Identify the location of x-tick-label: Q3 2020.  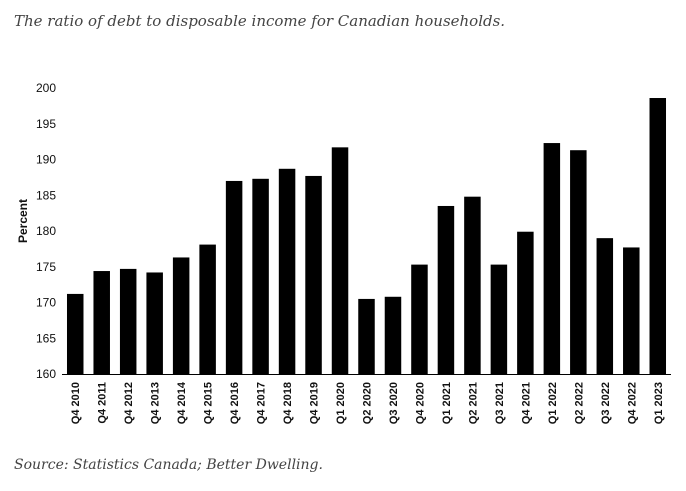
(394, 403).